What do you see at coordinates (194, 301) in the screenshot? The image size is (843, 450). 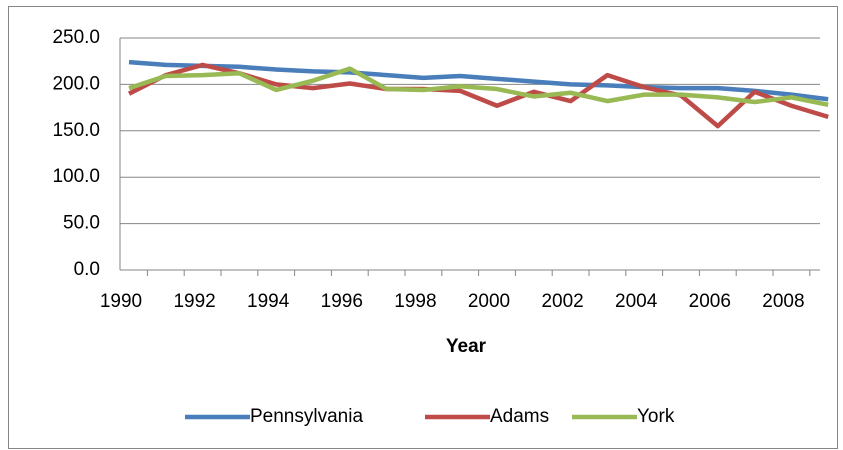 I see `x-tick-label: 1992` at bounding box center [194, 301].